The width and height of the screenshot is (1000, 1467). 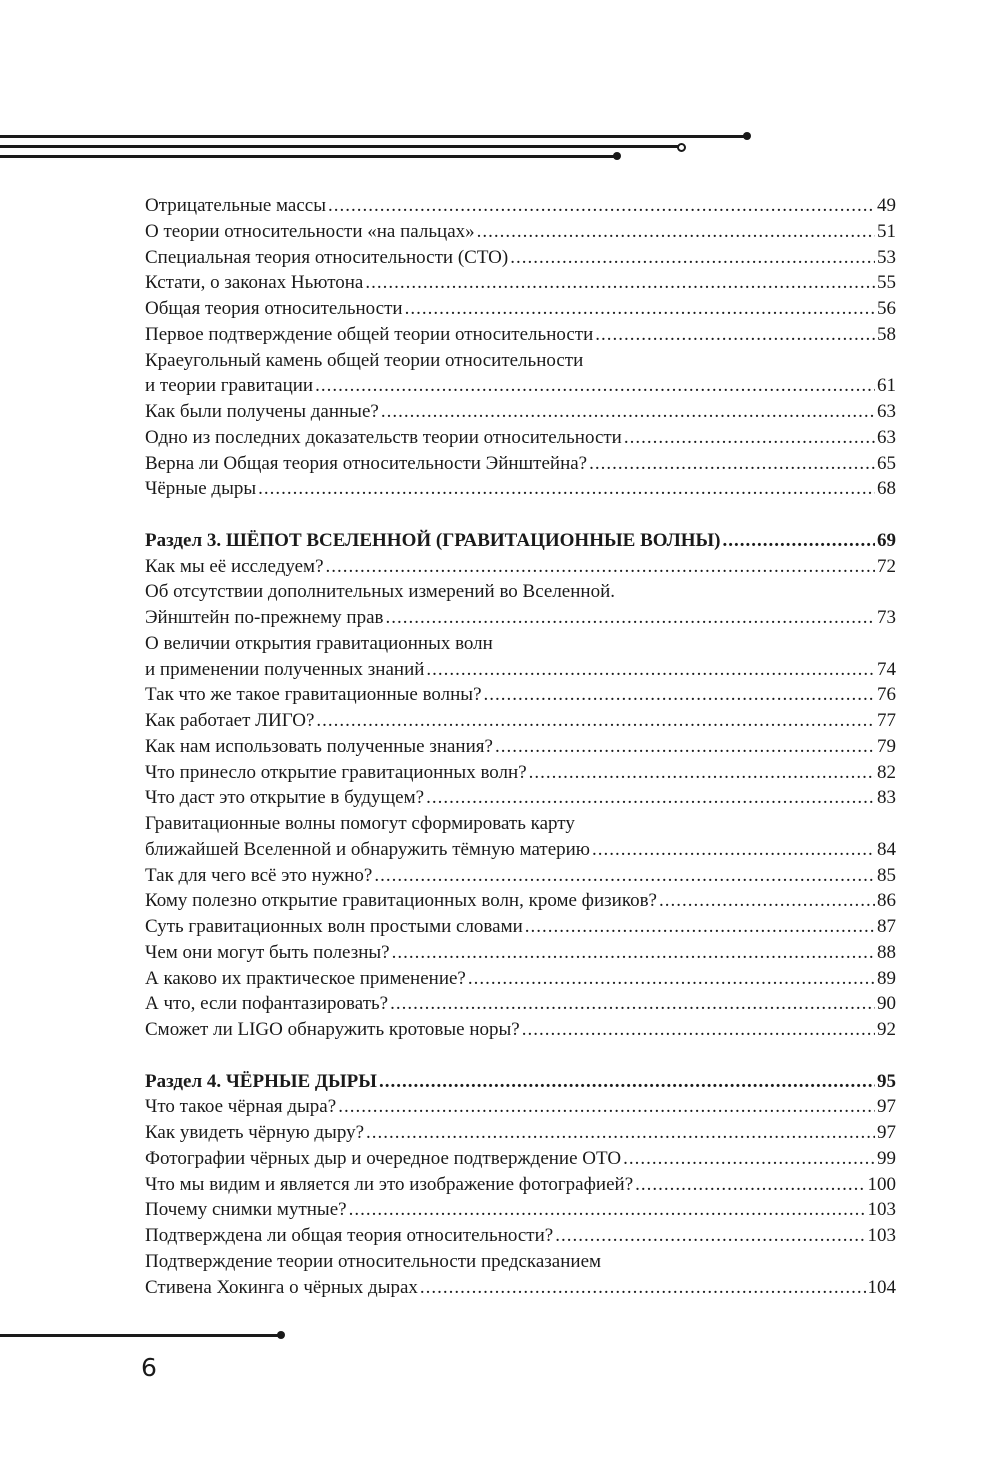 I want to click on toc-entry-title: Как увидеть чёрную дыру?, so click(x=255, y=1132).